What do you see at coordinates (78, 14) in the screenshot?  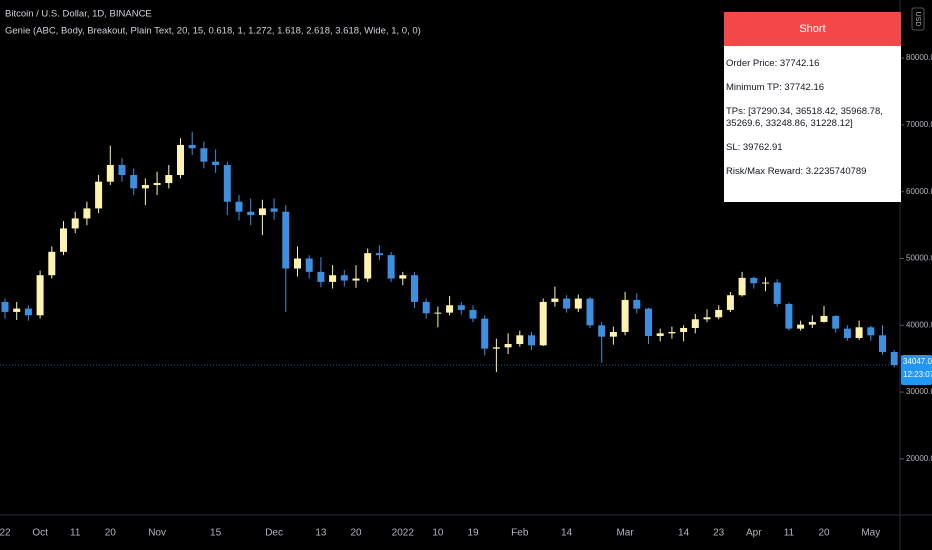 I see `chart-title: Bitcoin / U.S. Dollar, 1D, BINANCE` at bounding box center [78, 14].